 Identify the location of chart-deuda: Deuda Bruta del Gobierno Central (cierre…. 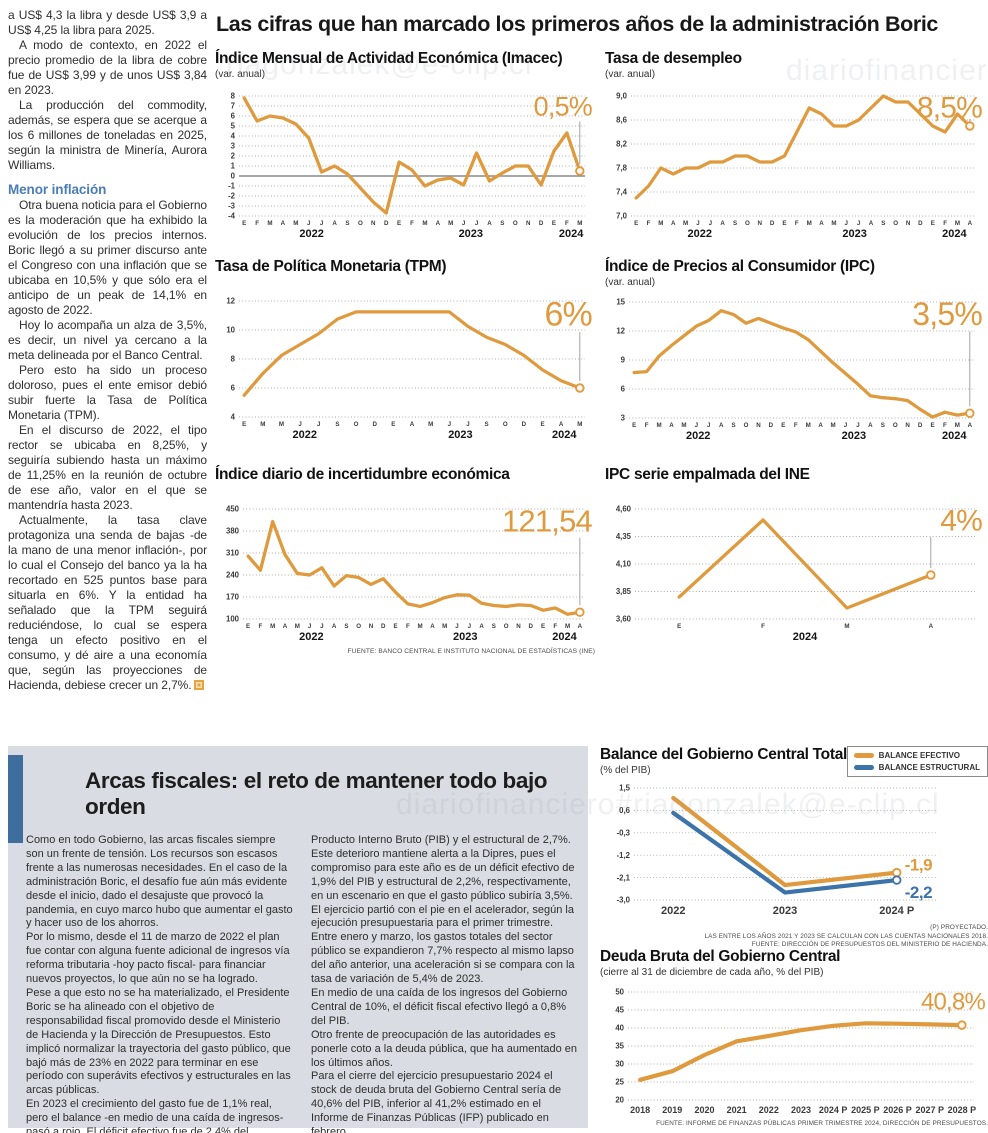
(794, 1038).